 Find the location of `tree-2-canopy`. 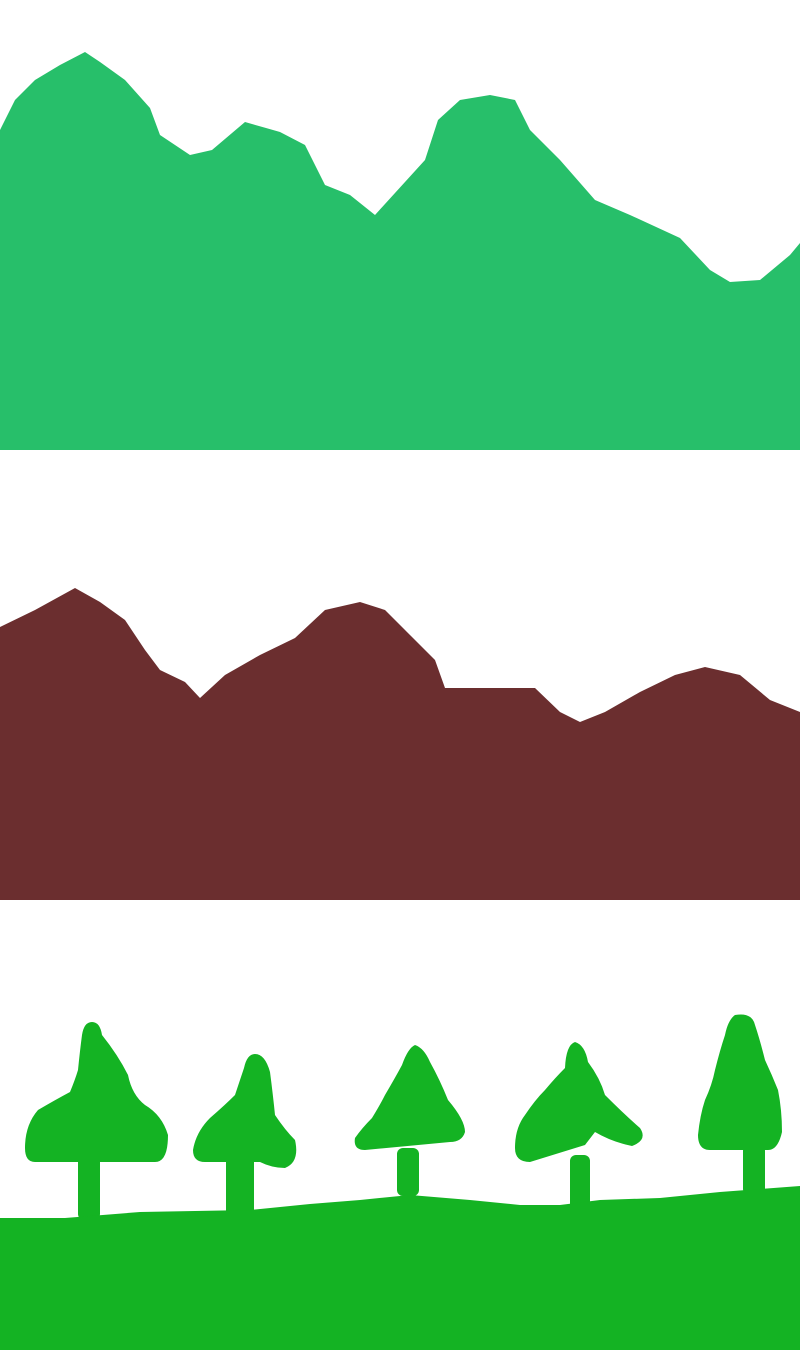

tree-2-canopy is located at coordinates (245, 1111).